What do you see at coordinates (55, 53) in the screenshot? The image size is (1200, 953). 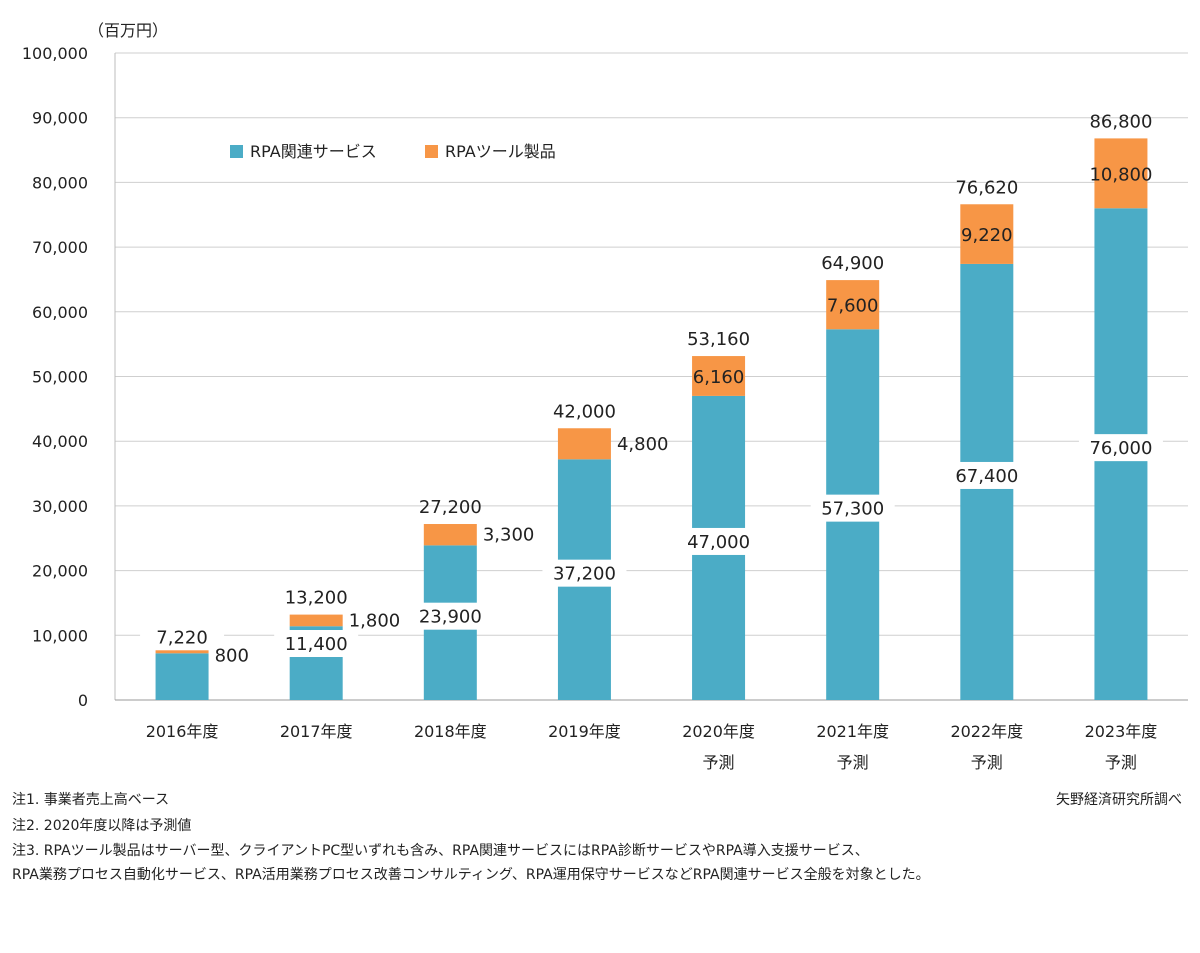 I see `y-tick-label: 100,000` at bounding box center [55, 53].